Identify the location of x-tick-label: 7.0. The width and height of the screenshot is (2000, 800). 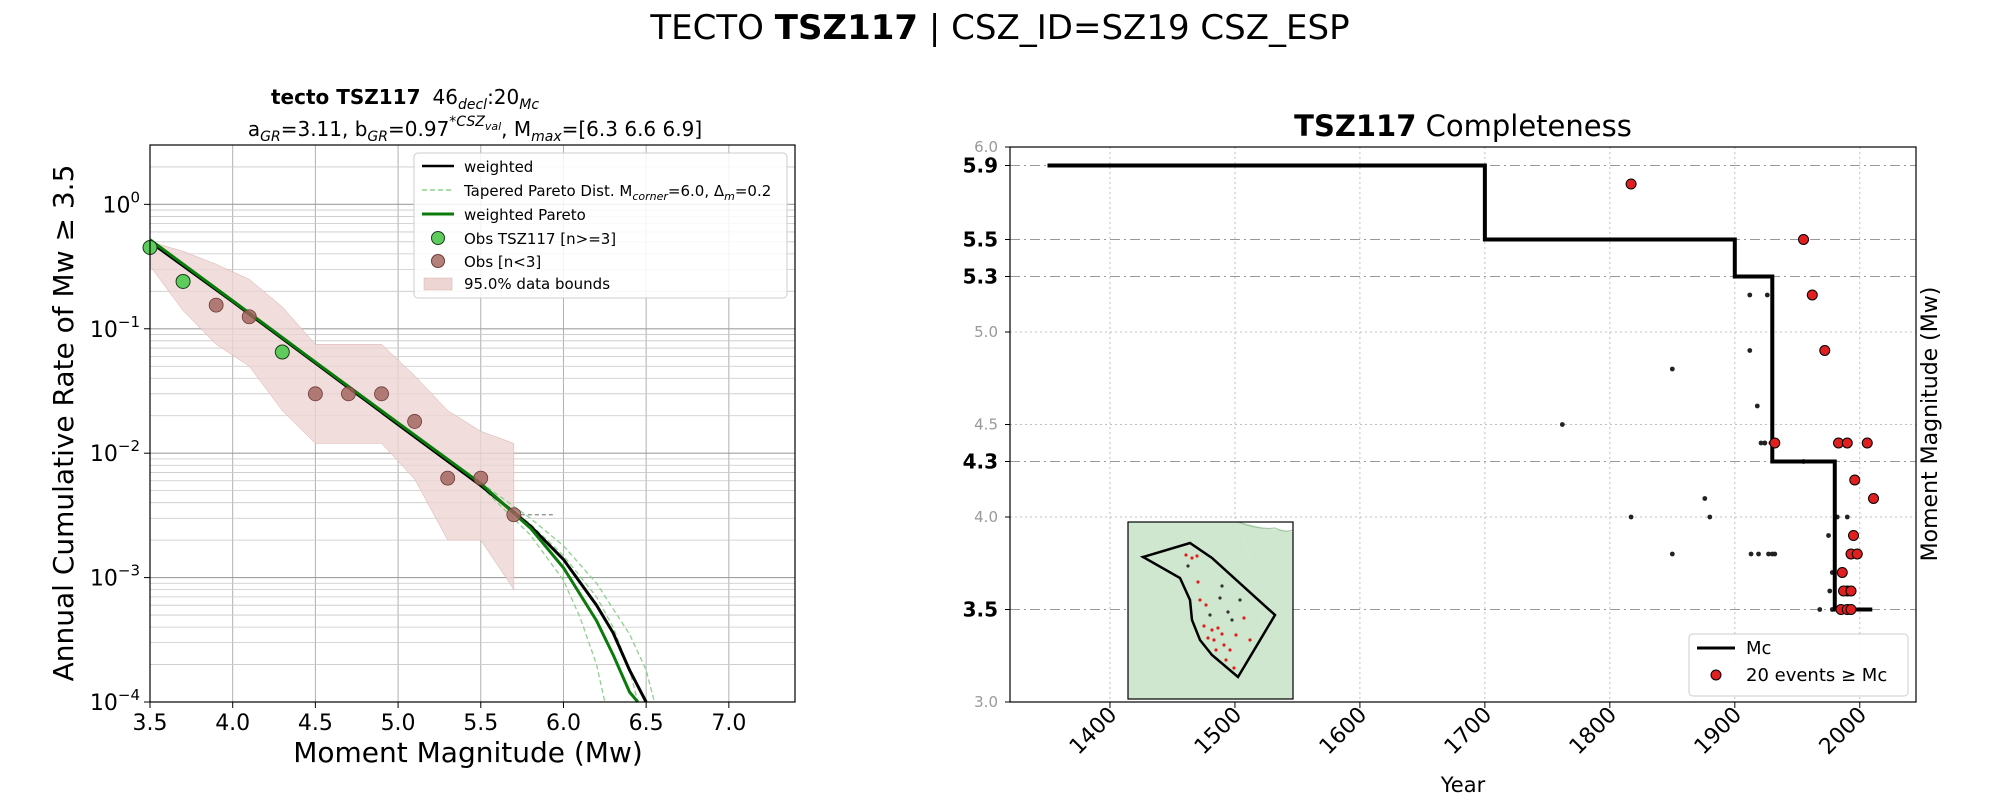
(728, 723).